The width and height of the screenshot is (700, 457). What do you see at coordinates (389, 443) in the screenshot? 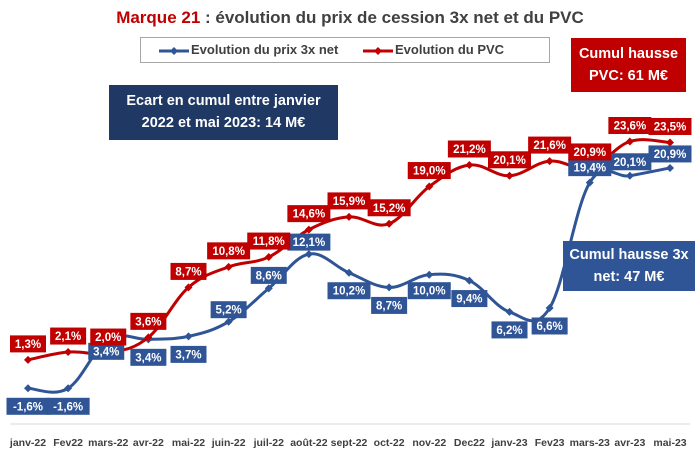
I see `x-tick-label: oct-22` at bounding box center [389, 443].